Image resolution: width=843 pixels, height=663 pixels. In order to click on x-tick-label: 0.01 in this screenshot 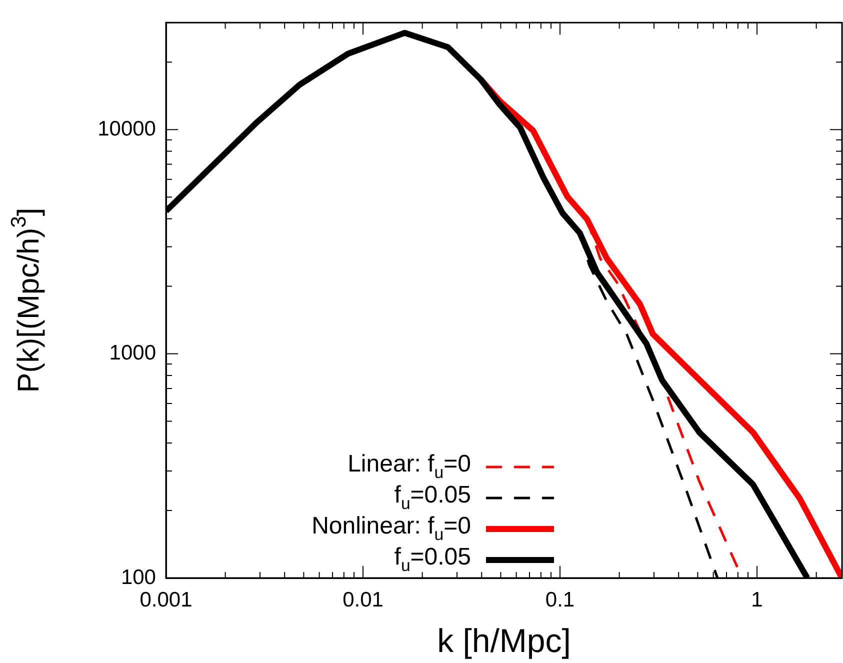, I will do `click(363, 600)`.